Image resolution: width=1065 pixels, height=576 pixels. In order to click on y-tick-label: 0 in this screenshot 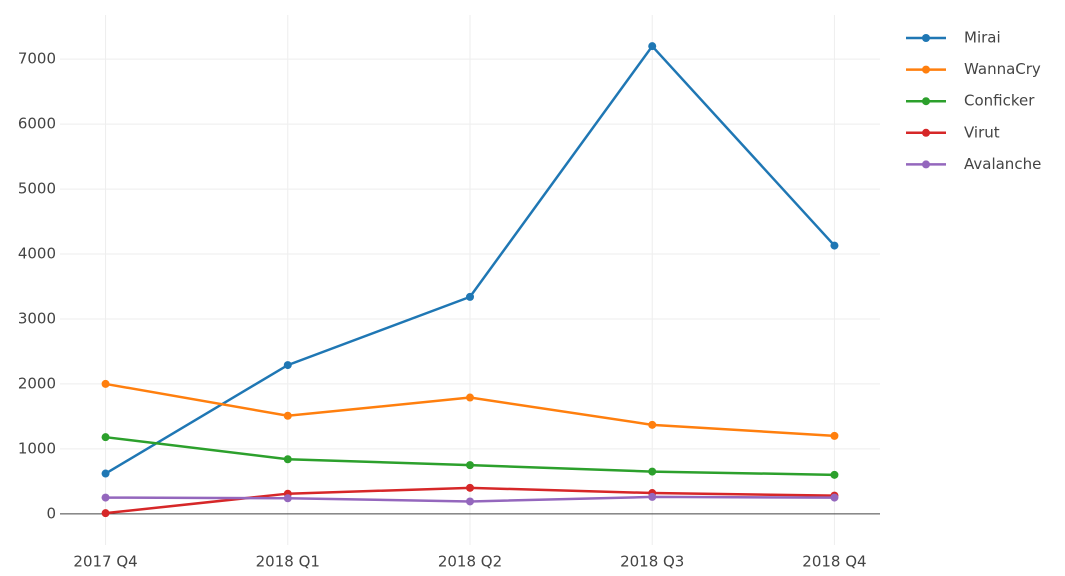, I will do `click(51, 513)`.